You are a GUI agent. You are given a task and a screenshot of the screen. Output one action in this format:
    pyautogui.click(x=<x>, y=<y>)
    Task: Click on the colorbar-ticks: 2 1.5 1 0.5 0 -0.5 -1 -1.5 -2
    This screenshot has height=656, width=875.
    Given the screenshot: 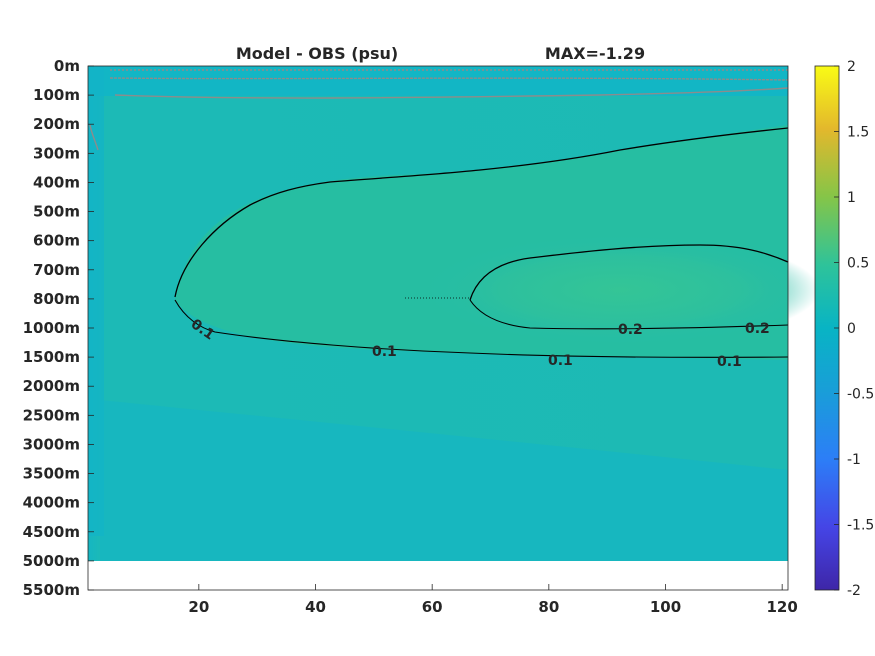 What is the action you would take?
    pyautogui.click(x=854, y=329)
    